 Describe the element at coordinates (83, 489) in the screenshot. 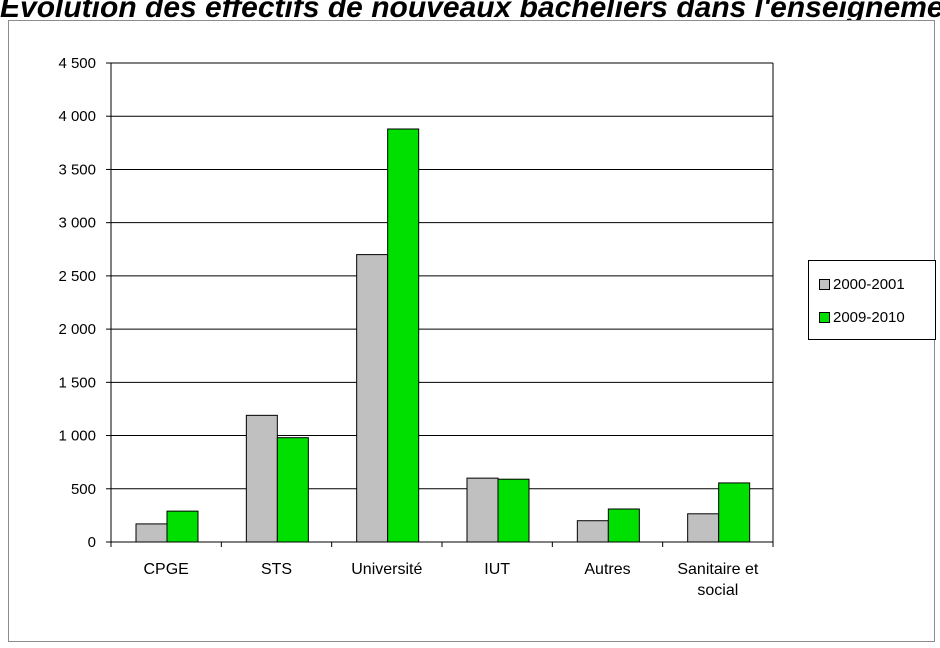

I see `y-tick-label: 500` at that location.